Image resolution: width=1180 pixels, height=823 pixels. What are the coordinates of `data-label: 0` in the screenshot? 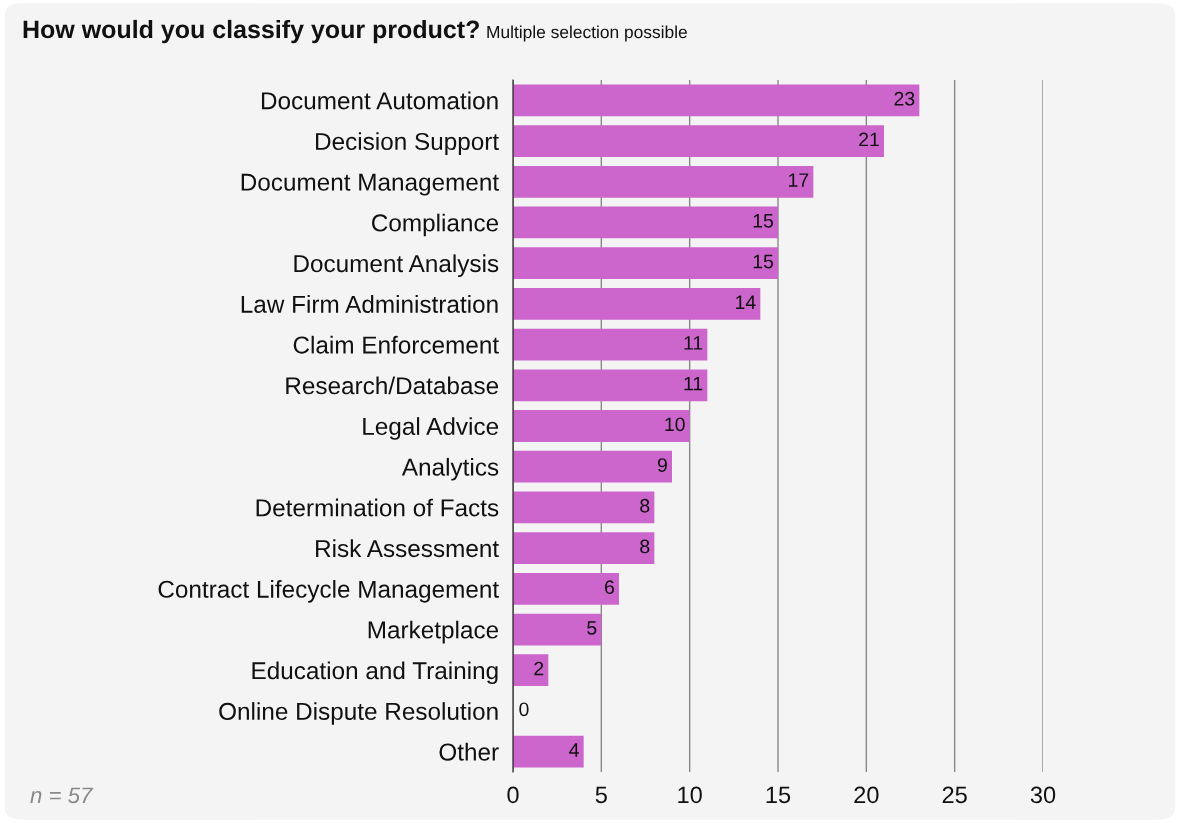 It's located at (524, 709).